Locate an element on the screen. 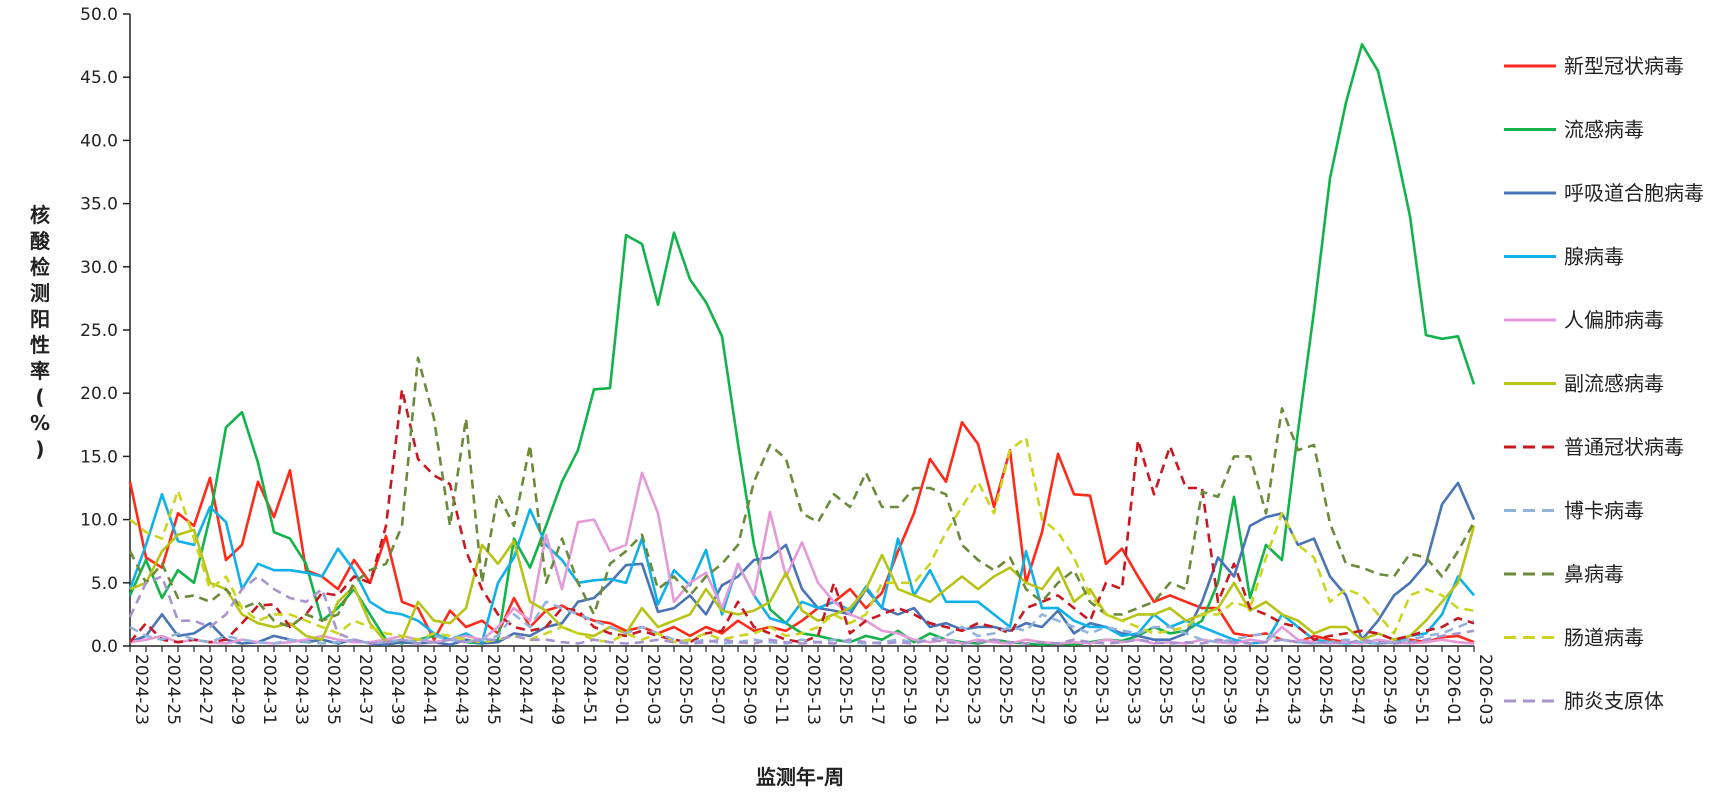  x-tick-label: 2025-05 is located at coordinates (685, 689).